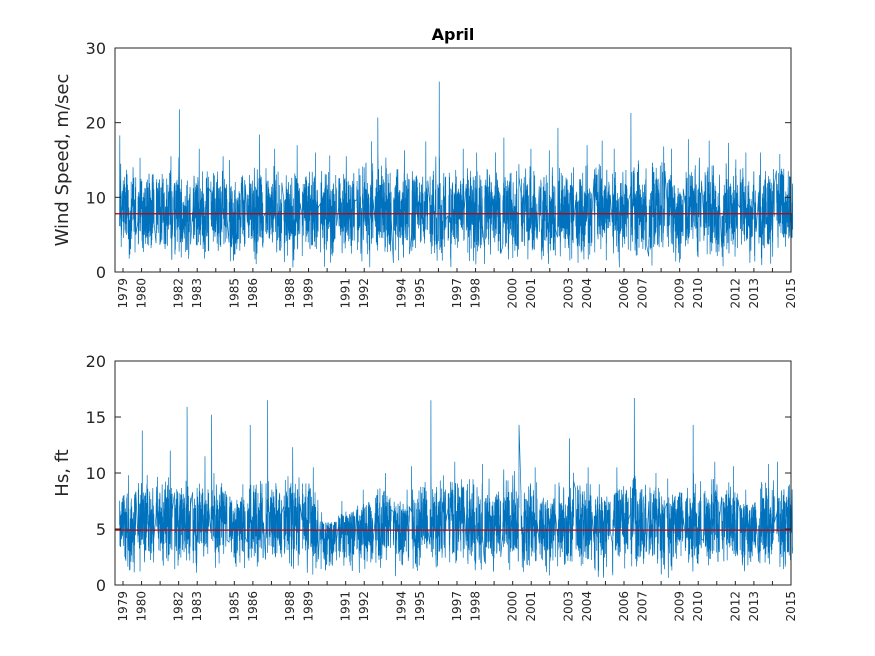  I want to click on wind-speed-x-tick-label: 2003, so click(568, 293).